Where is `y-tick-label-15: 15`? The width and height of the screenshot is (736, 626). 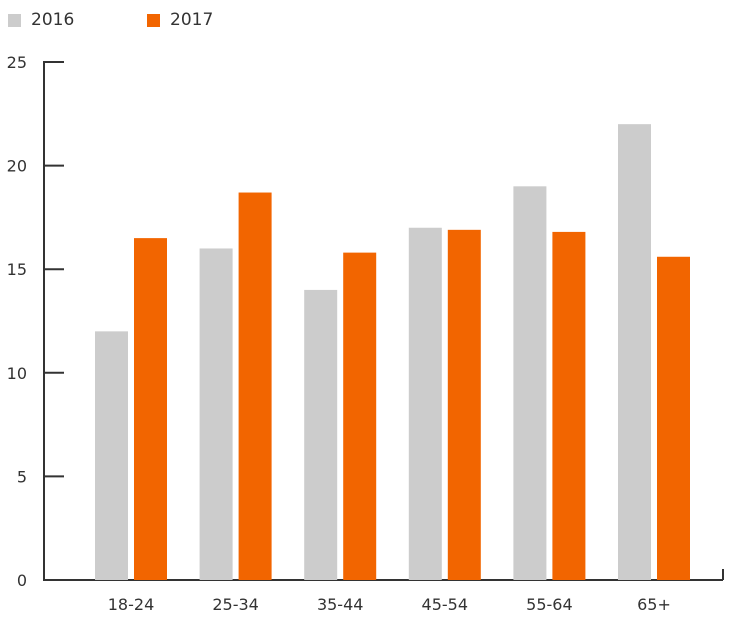
y-tick-label-15: 15 is located at coordinates (17, 269).